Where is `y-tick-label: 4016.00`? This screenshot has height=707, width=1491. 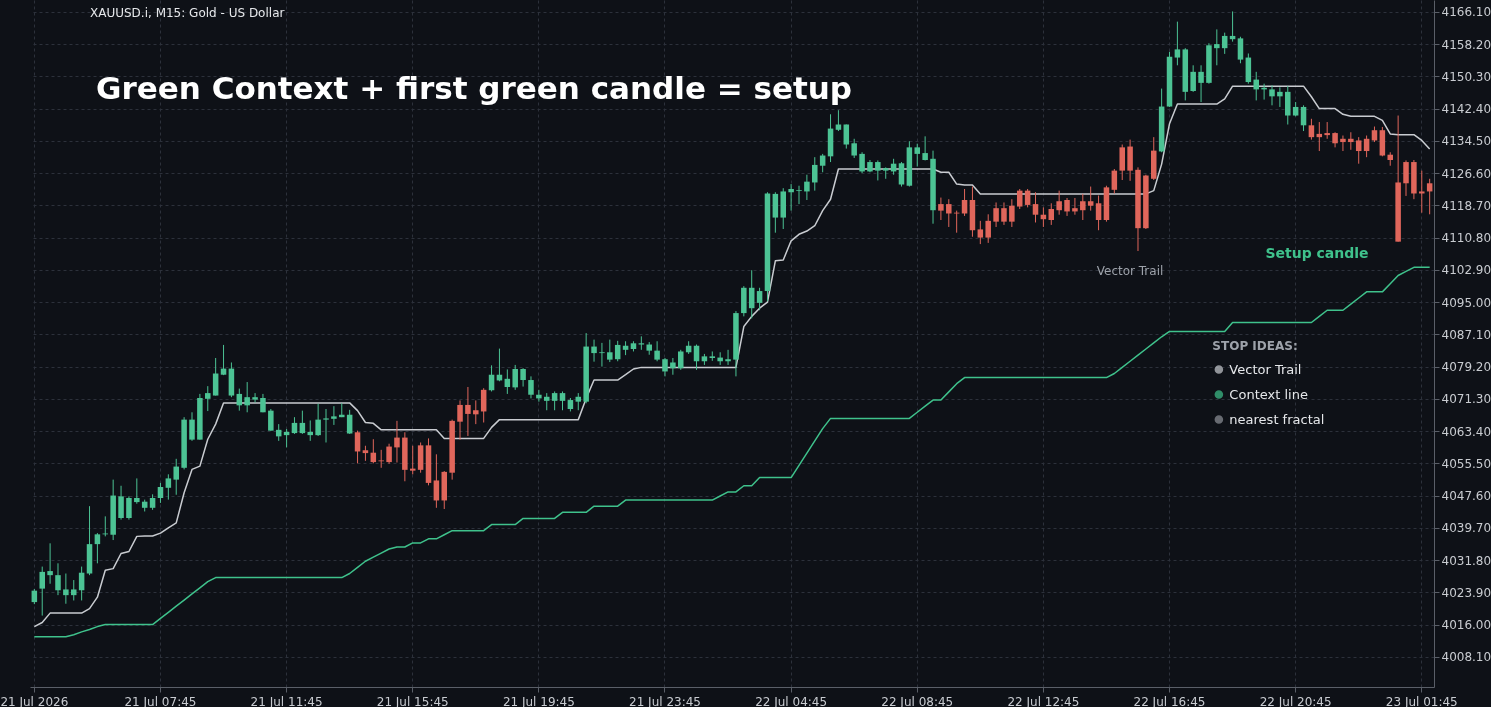
y-tick-label: 4016.00 is located at coordinates (1466, 625).